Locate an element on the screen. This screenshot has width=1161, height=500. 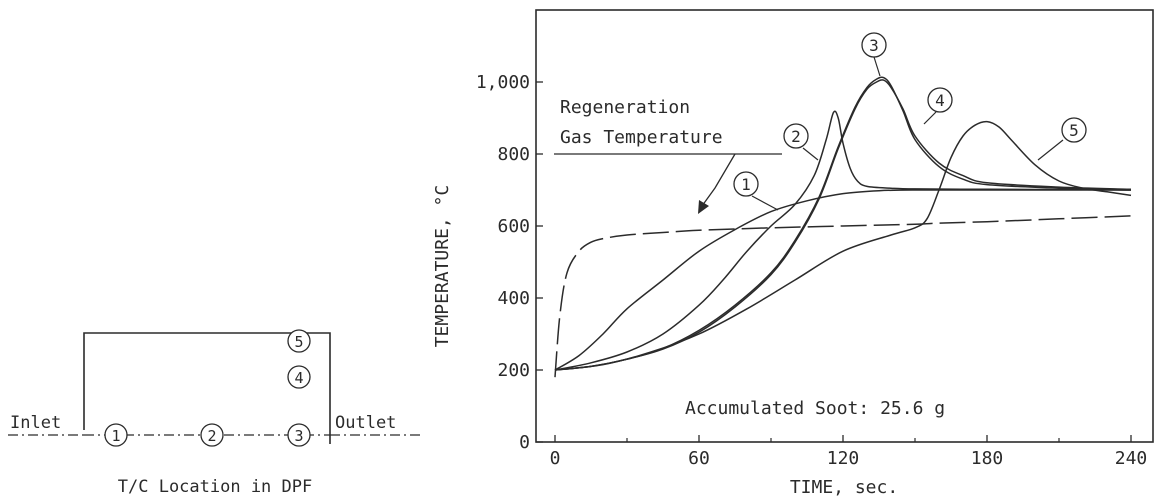
curve-labels: 1 2 3 4 5 is located at coordinates (910, 121).